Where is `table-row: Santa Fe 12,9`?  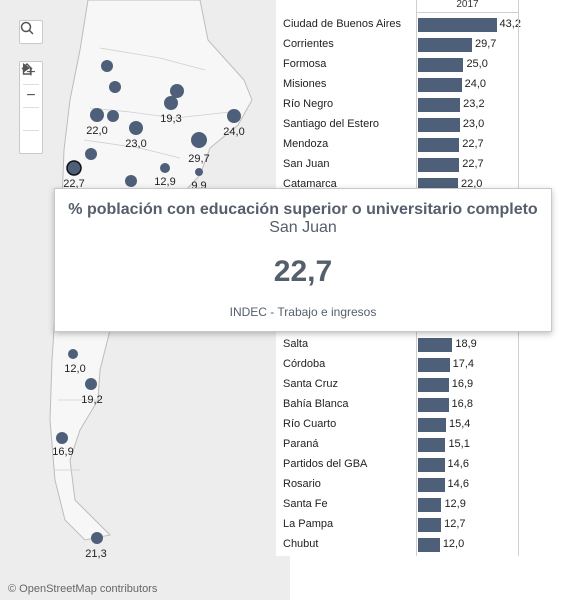
table-row: Santa Fe 12,9 is located at coordinates (397, 505).